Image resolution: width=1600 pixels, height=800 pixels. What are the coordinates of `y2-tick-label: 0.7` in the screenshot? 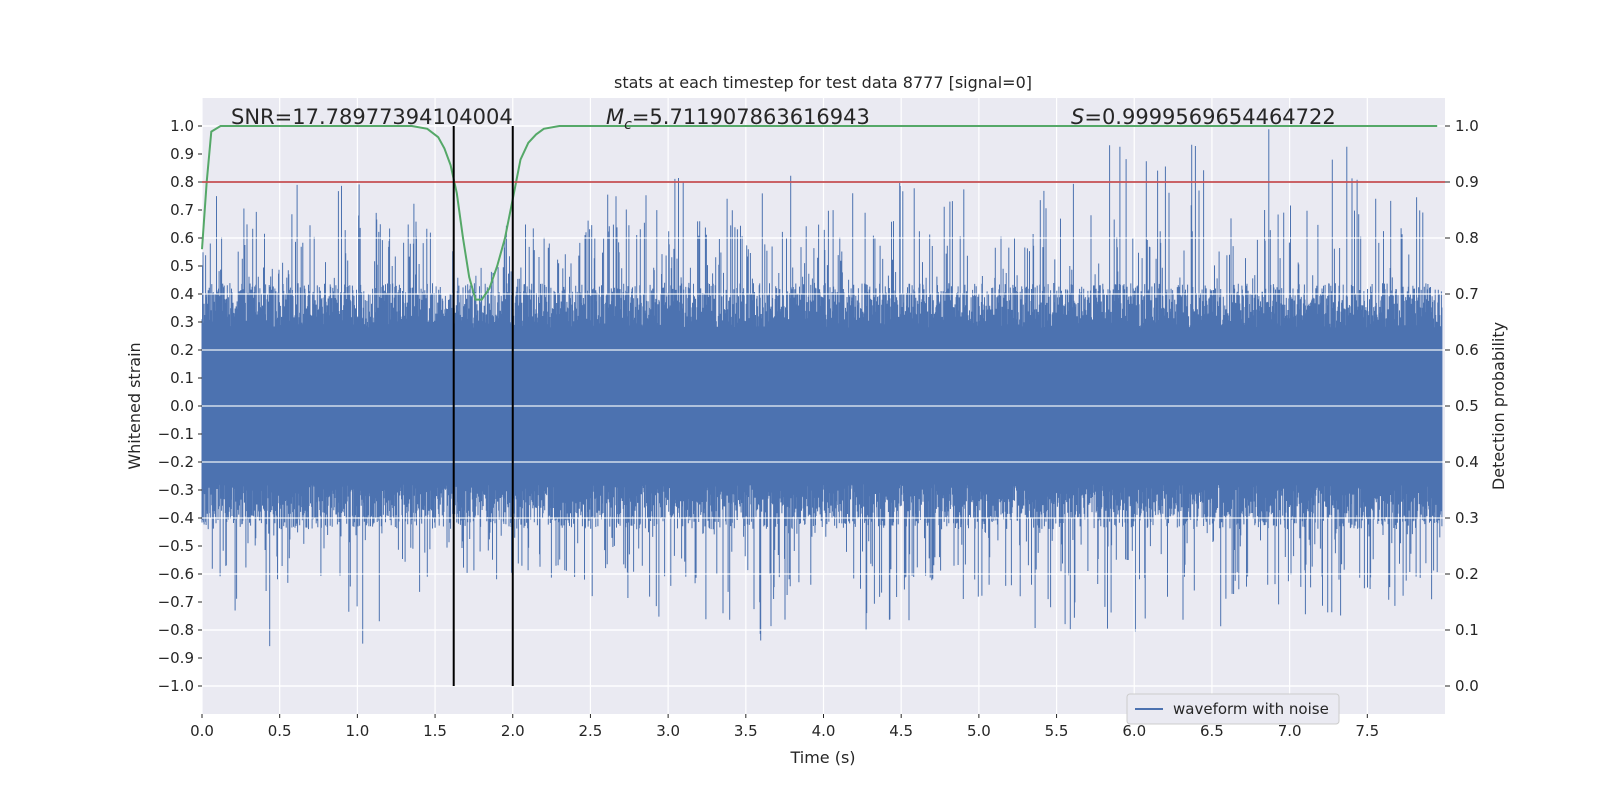 It's located at (1467, 294).